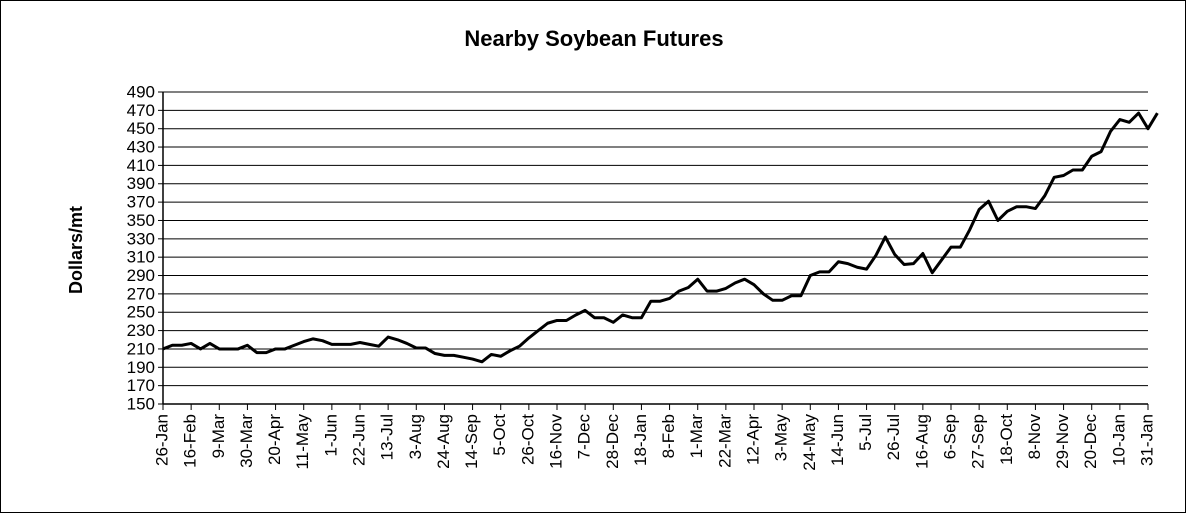 This screenshot has height=513, width=1186. What do you see at coordinates (593, 38) in the screenshot?
I see `chart-title: Nearby Soybean Futures` at bounding box center [593, 38].